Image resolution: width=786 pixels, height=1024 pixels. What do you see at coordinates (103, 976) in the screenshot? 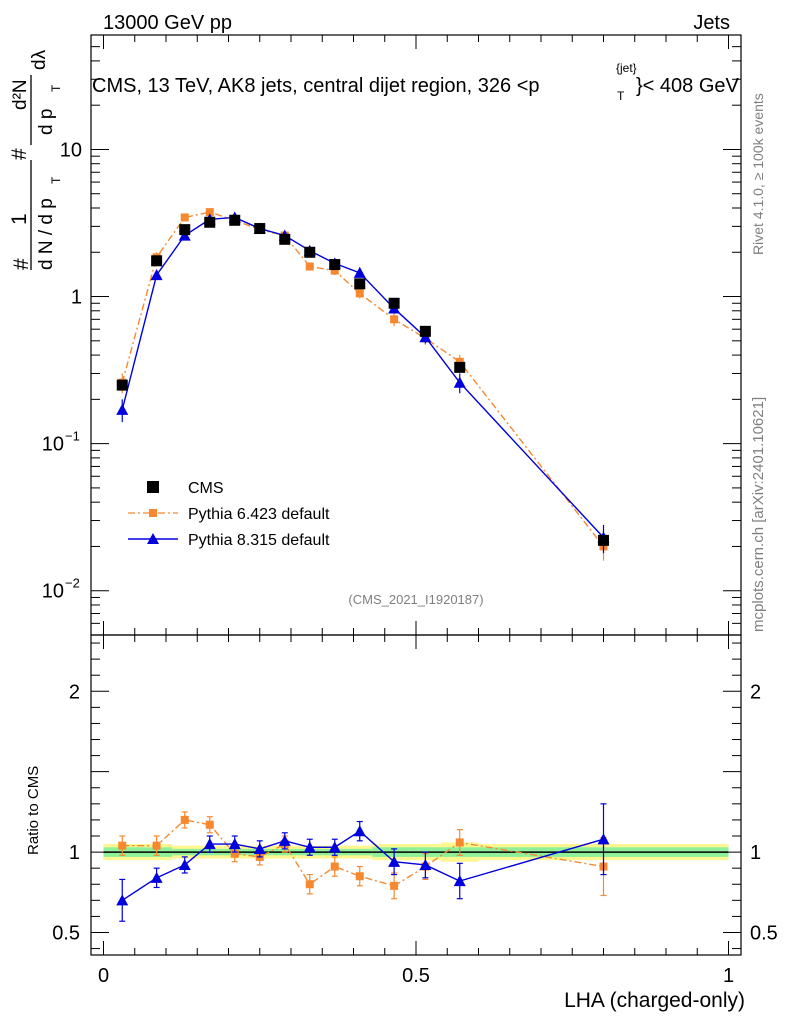
I see `x-tick-label-0: 0` at bounding box center [103, 976].